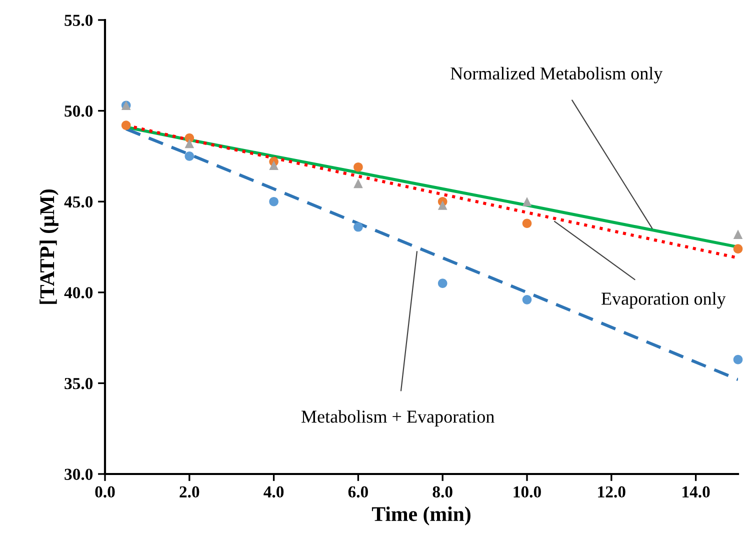  What do you see at coordinates (556, 75) in the screenshot?
I see `annotation: Normalized Metabolism only` at bounding box center [556, 75].